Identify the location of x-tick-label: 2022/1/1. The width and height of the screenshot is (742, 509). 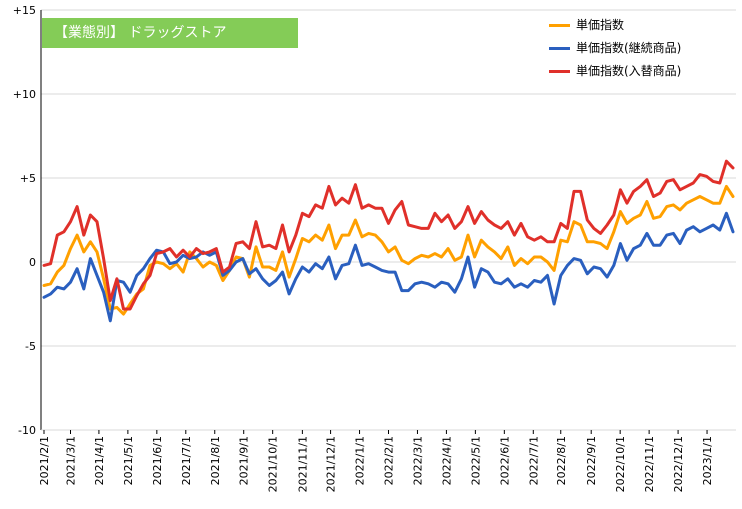
(360, 460).